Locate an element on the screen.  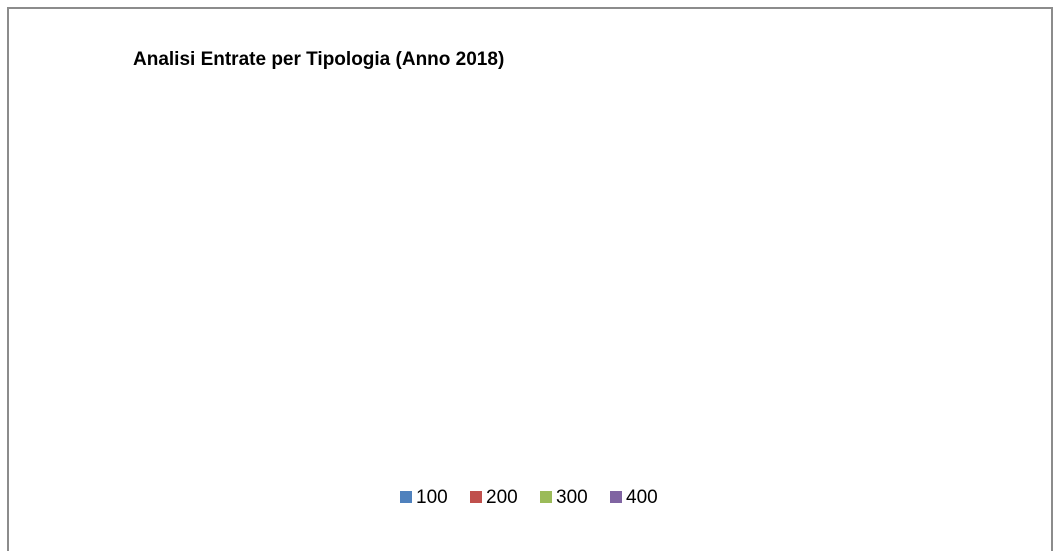
legend-label: 100 is located at coordinates (432, 497).